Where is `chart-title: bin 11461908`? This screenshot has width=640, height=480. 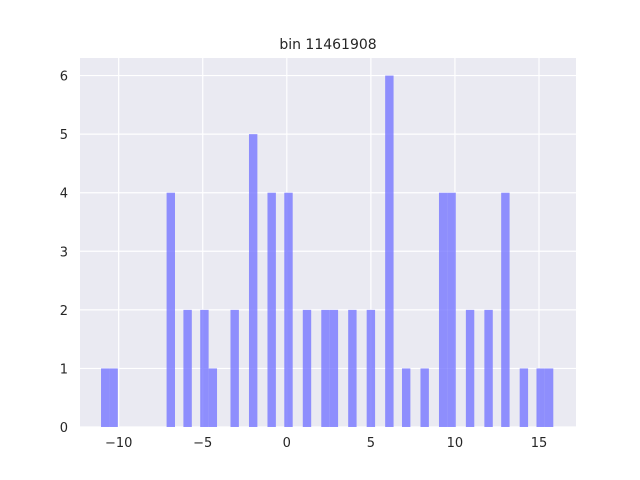
chart-title: bin 11461908 is located at coordinates (327, 45).